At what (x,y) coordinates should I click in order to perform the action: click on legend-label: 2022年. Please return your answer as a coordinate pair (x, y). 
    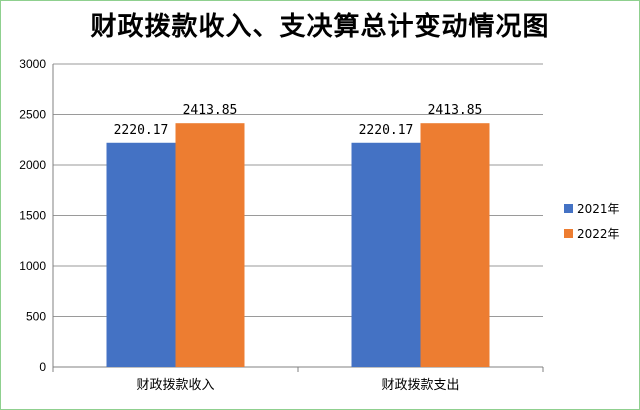
    Looking at the image, I should click on (598, 234).